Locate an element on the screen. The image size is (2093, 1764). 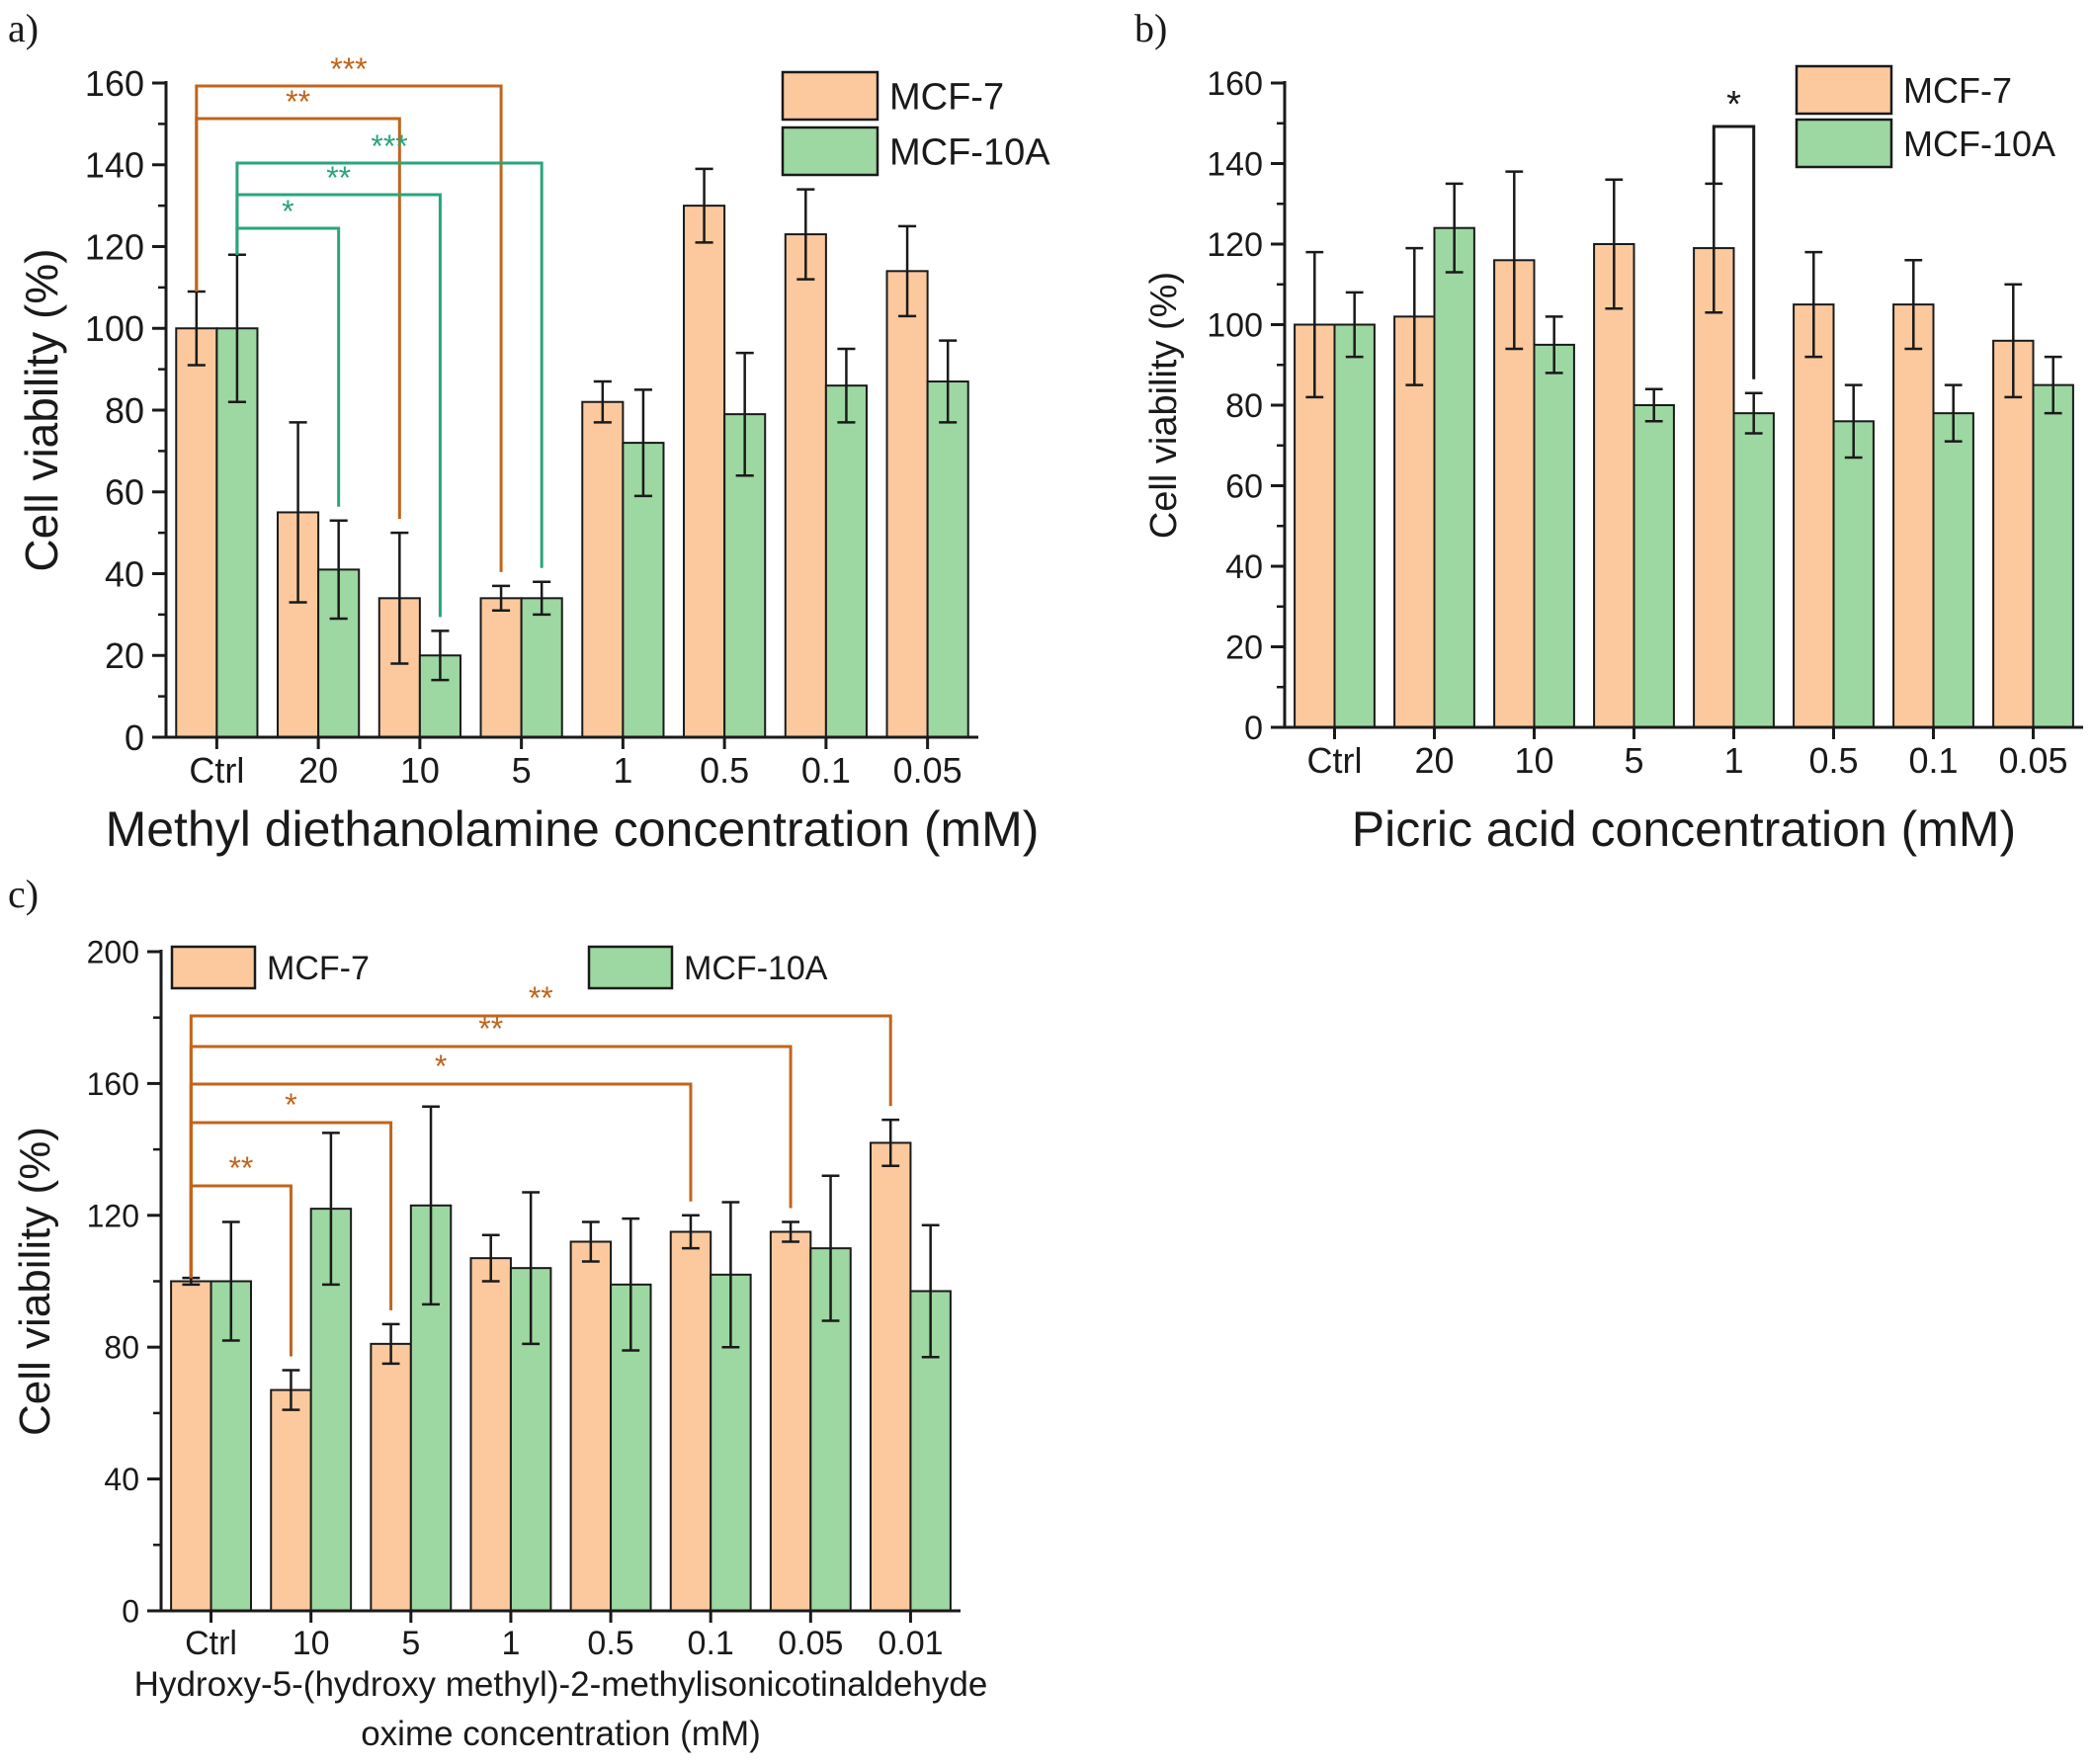
x-axis-title: Picric acid concentration (mM) is located at coordinates (1684, 829).